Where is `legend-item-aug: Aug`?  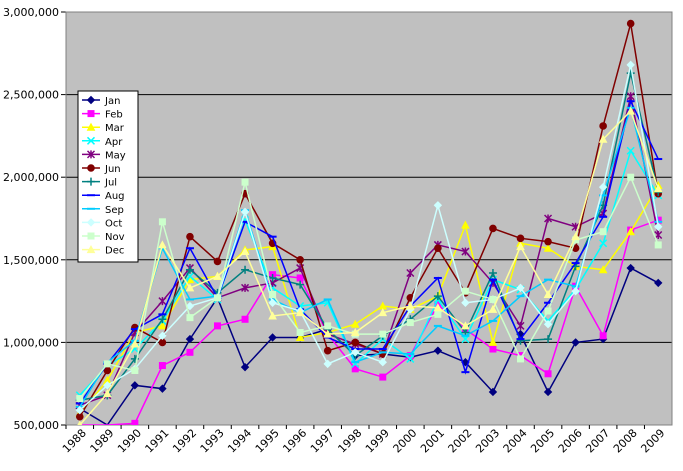
legend-item-aug: Aug is located at coordinates (103, 196).